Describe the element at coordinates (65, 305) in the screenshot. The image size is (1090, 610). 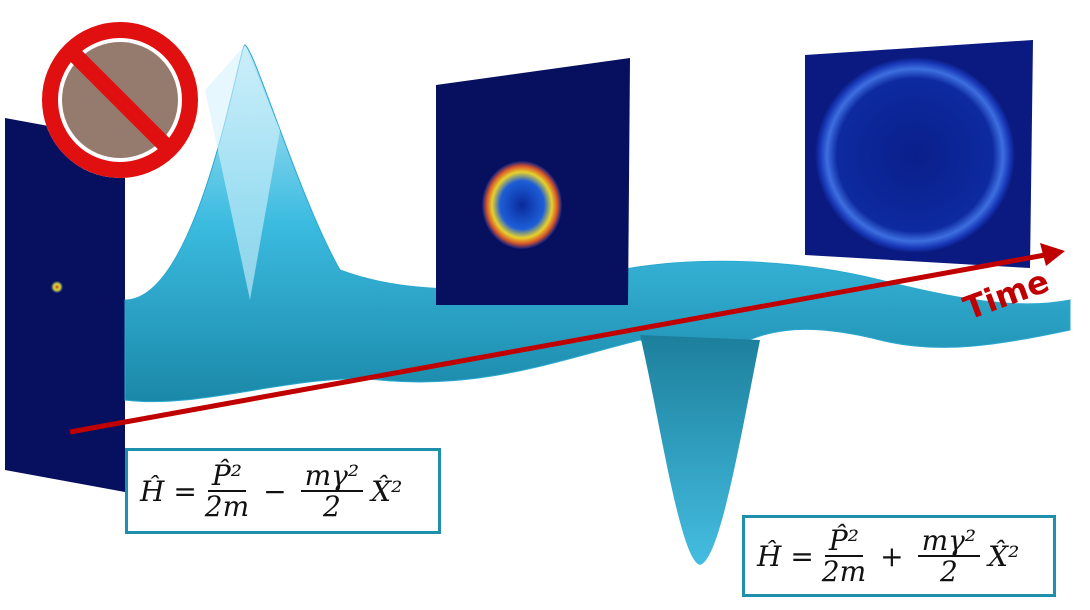
I see `panel` at that location.